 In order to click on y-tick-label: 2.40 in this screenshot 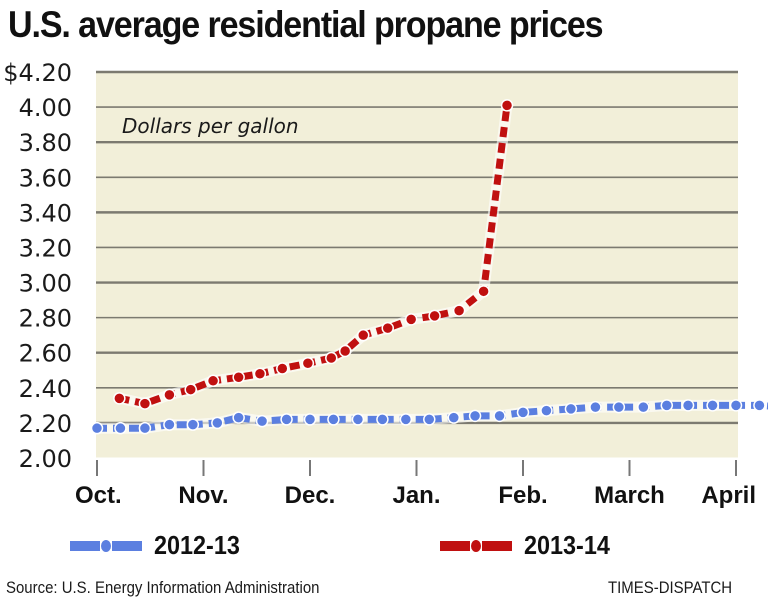, I will do `click(45, 389)`.